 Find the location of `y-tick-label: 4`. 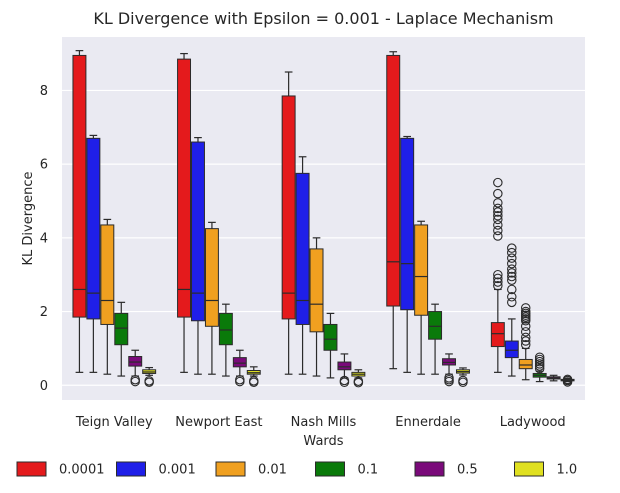

y-tick-label: 4 is located at coordinates (44, 238).